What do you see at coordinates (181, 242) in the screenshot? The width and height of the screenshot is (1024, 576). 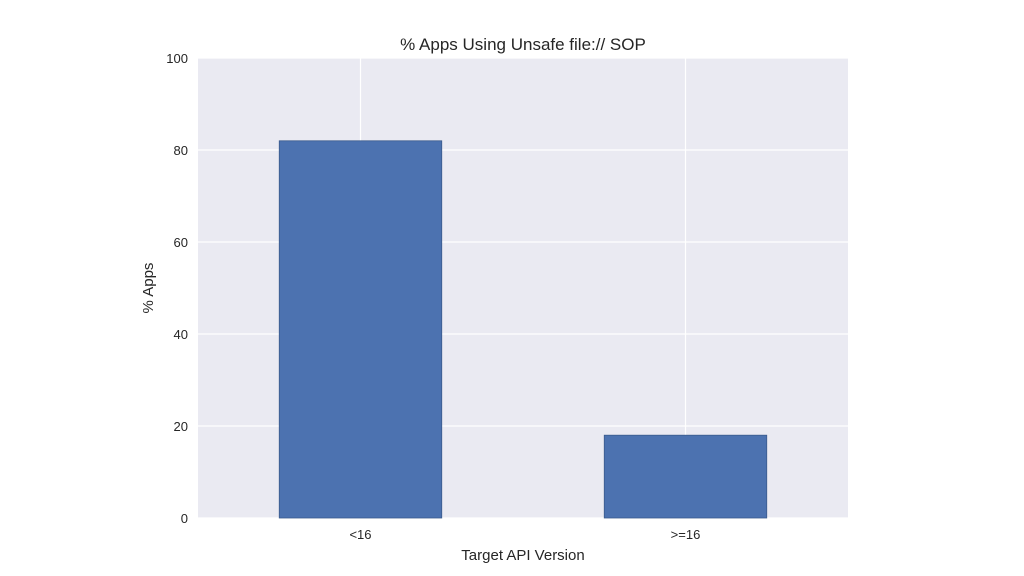 I see `y-tick-label: 60` at bounding box center [181, 242].